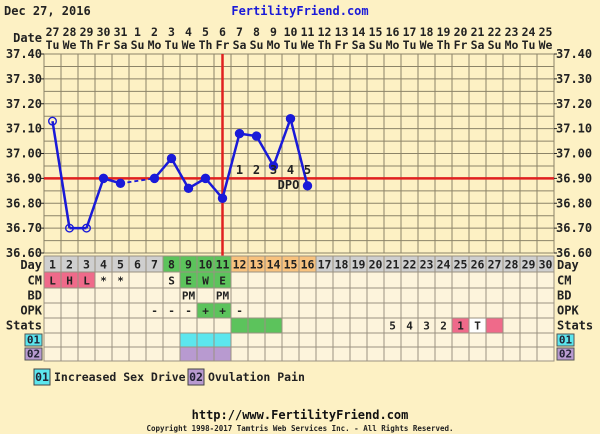 The width and height of the screenshot is (600, 434). I want to click on date-number: 18, so click(427, 32).